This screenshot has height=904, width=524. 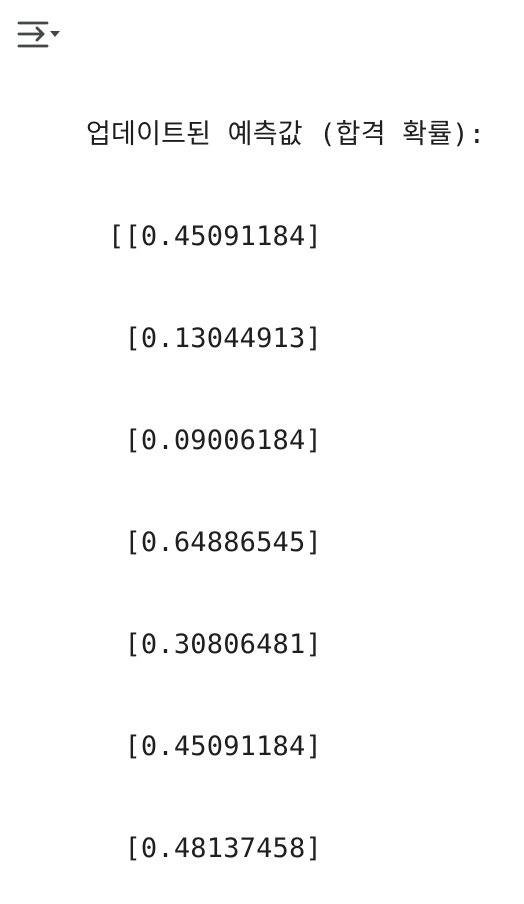 What do you see at coordinates (215, 848) in the screenshot?
I see `array-line-7: [0.48137458]` at bounding box center [215, 848].